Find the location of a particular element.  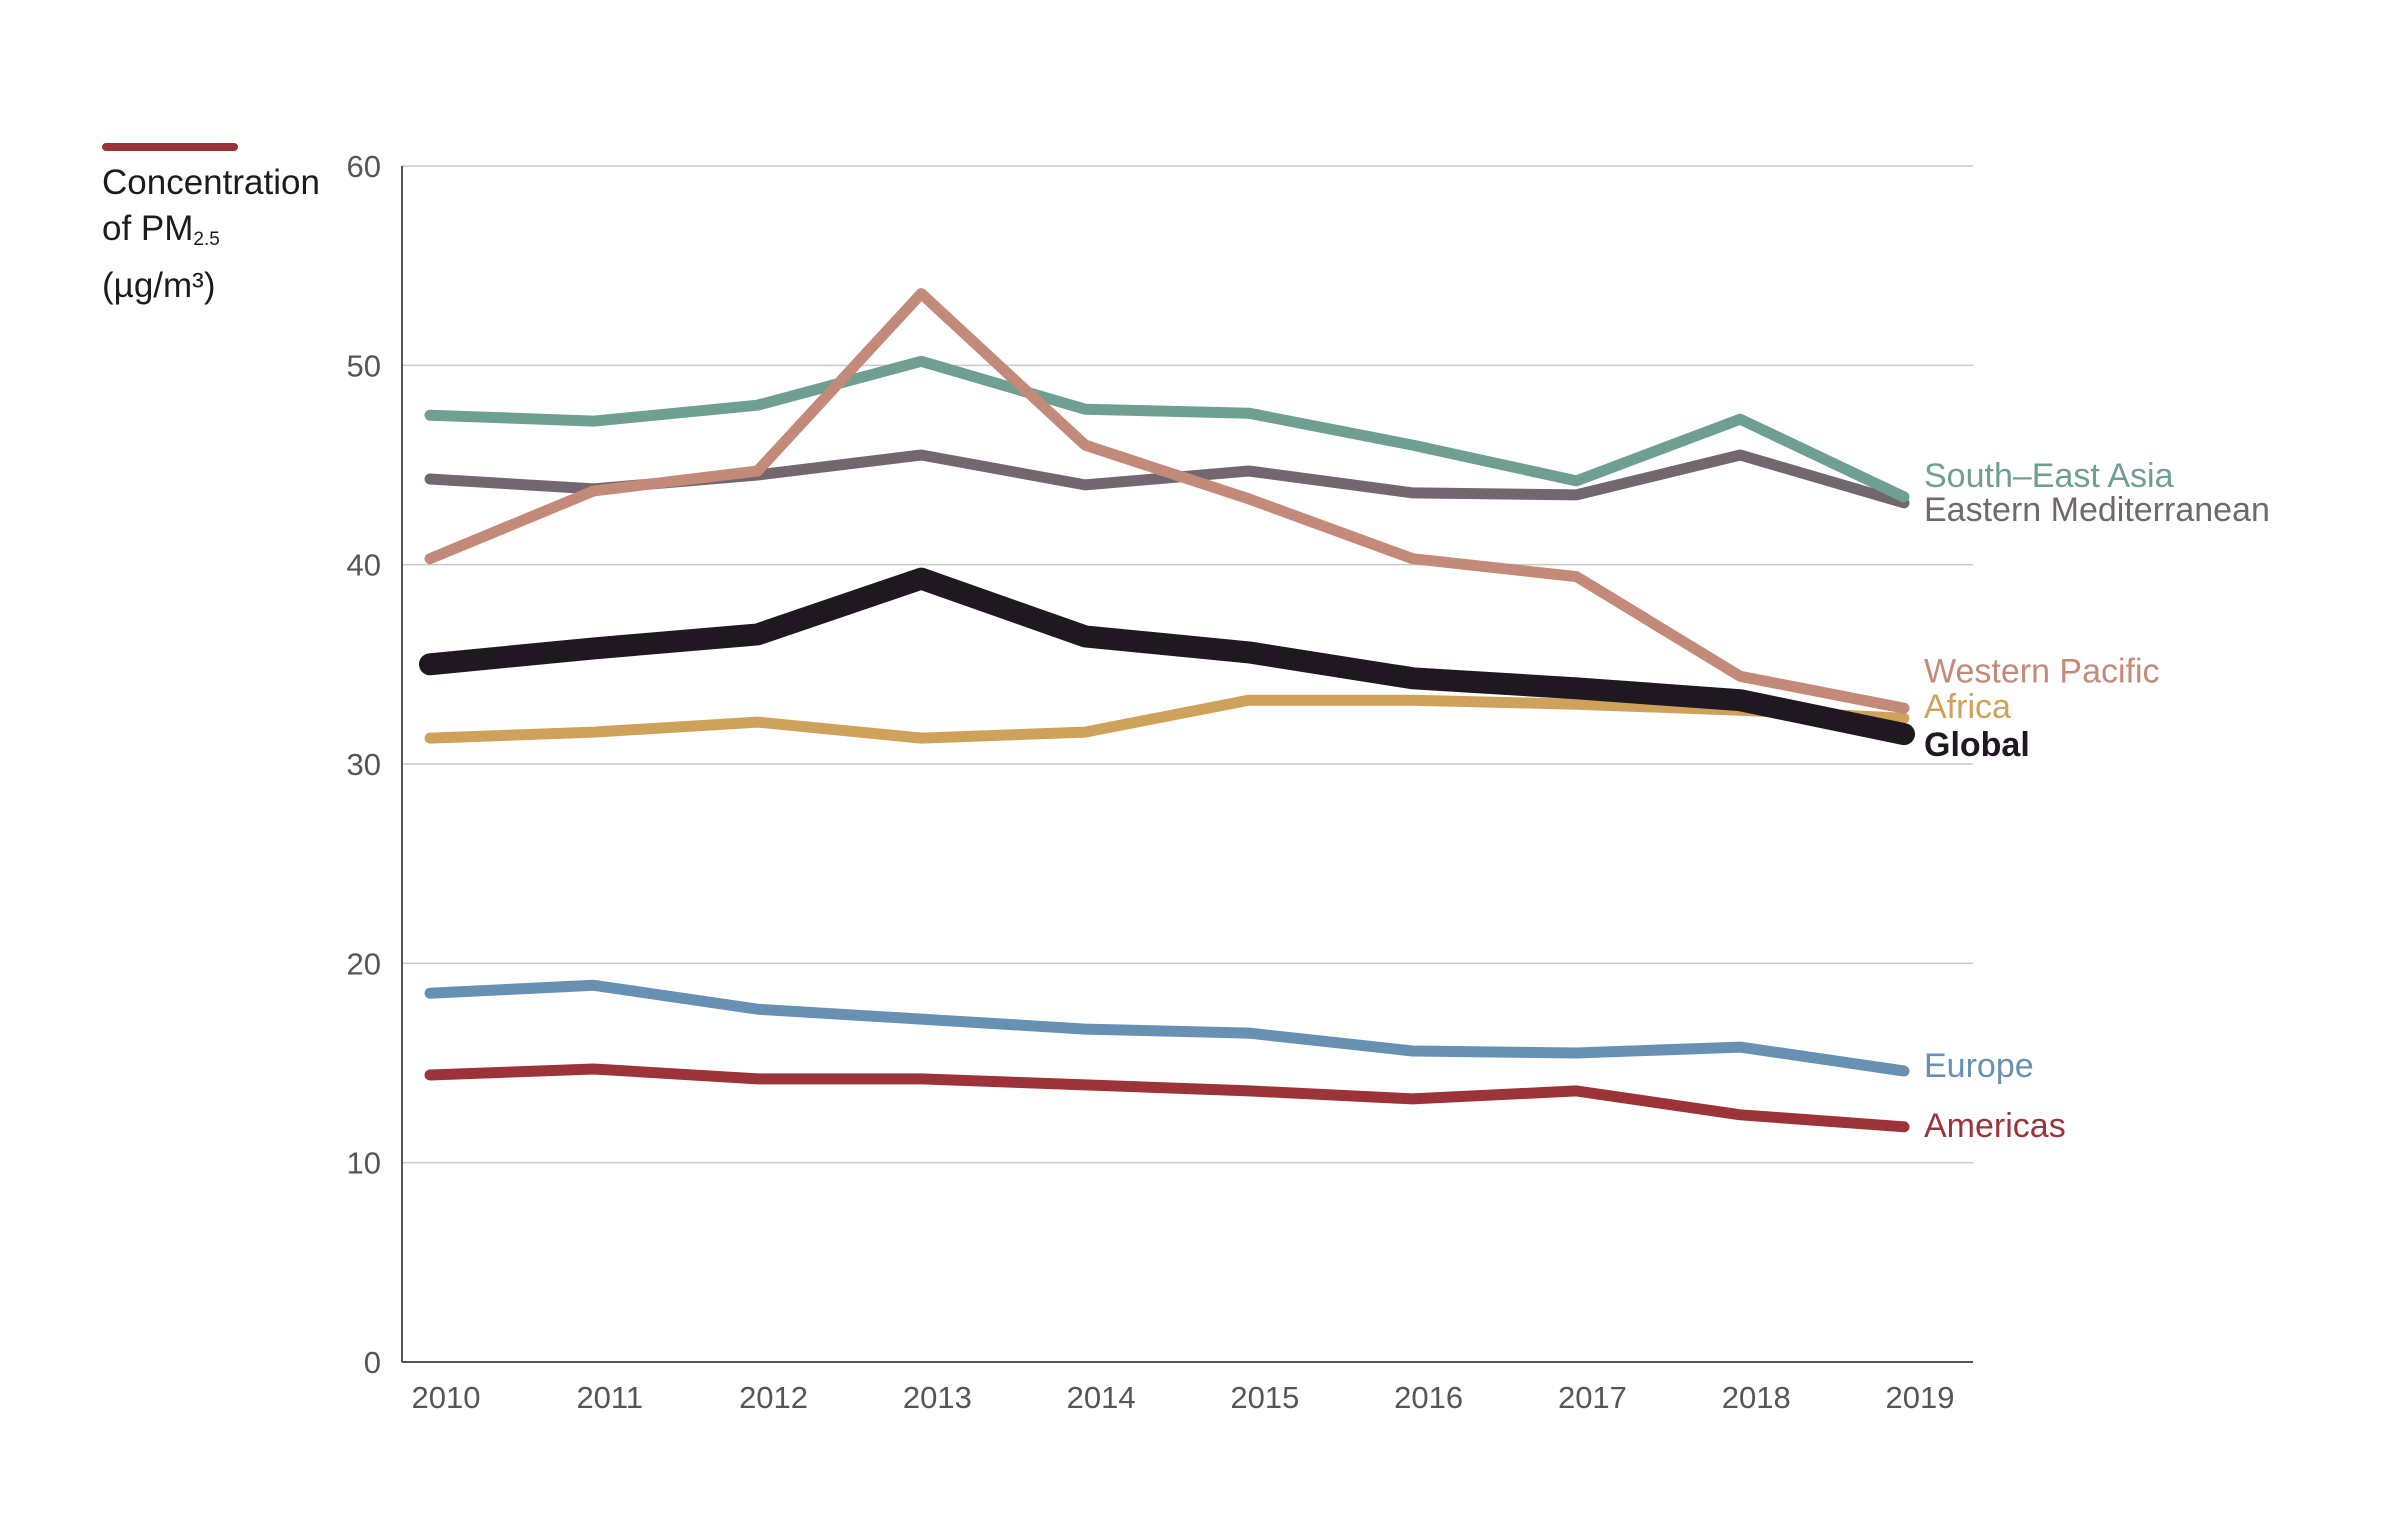

x-tick-label-2017: 2017 is located at coordinates (1592, 1397).